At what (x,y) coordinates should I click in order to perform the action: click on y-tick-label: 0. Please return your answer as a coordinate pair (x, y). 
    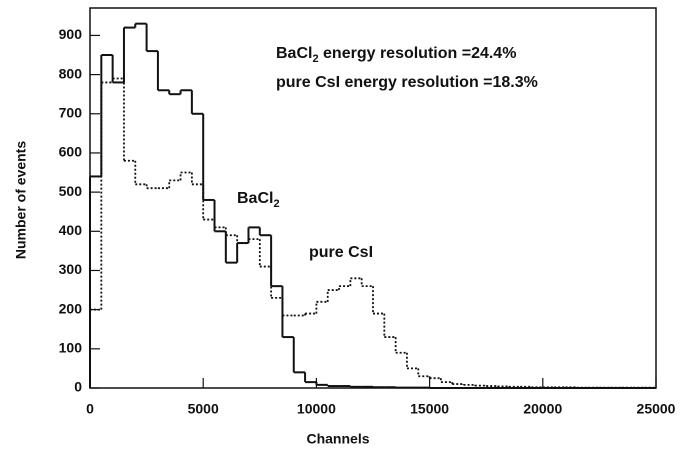
    Looking at the image, I should click on (78, 387).